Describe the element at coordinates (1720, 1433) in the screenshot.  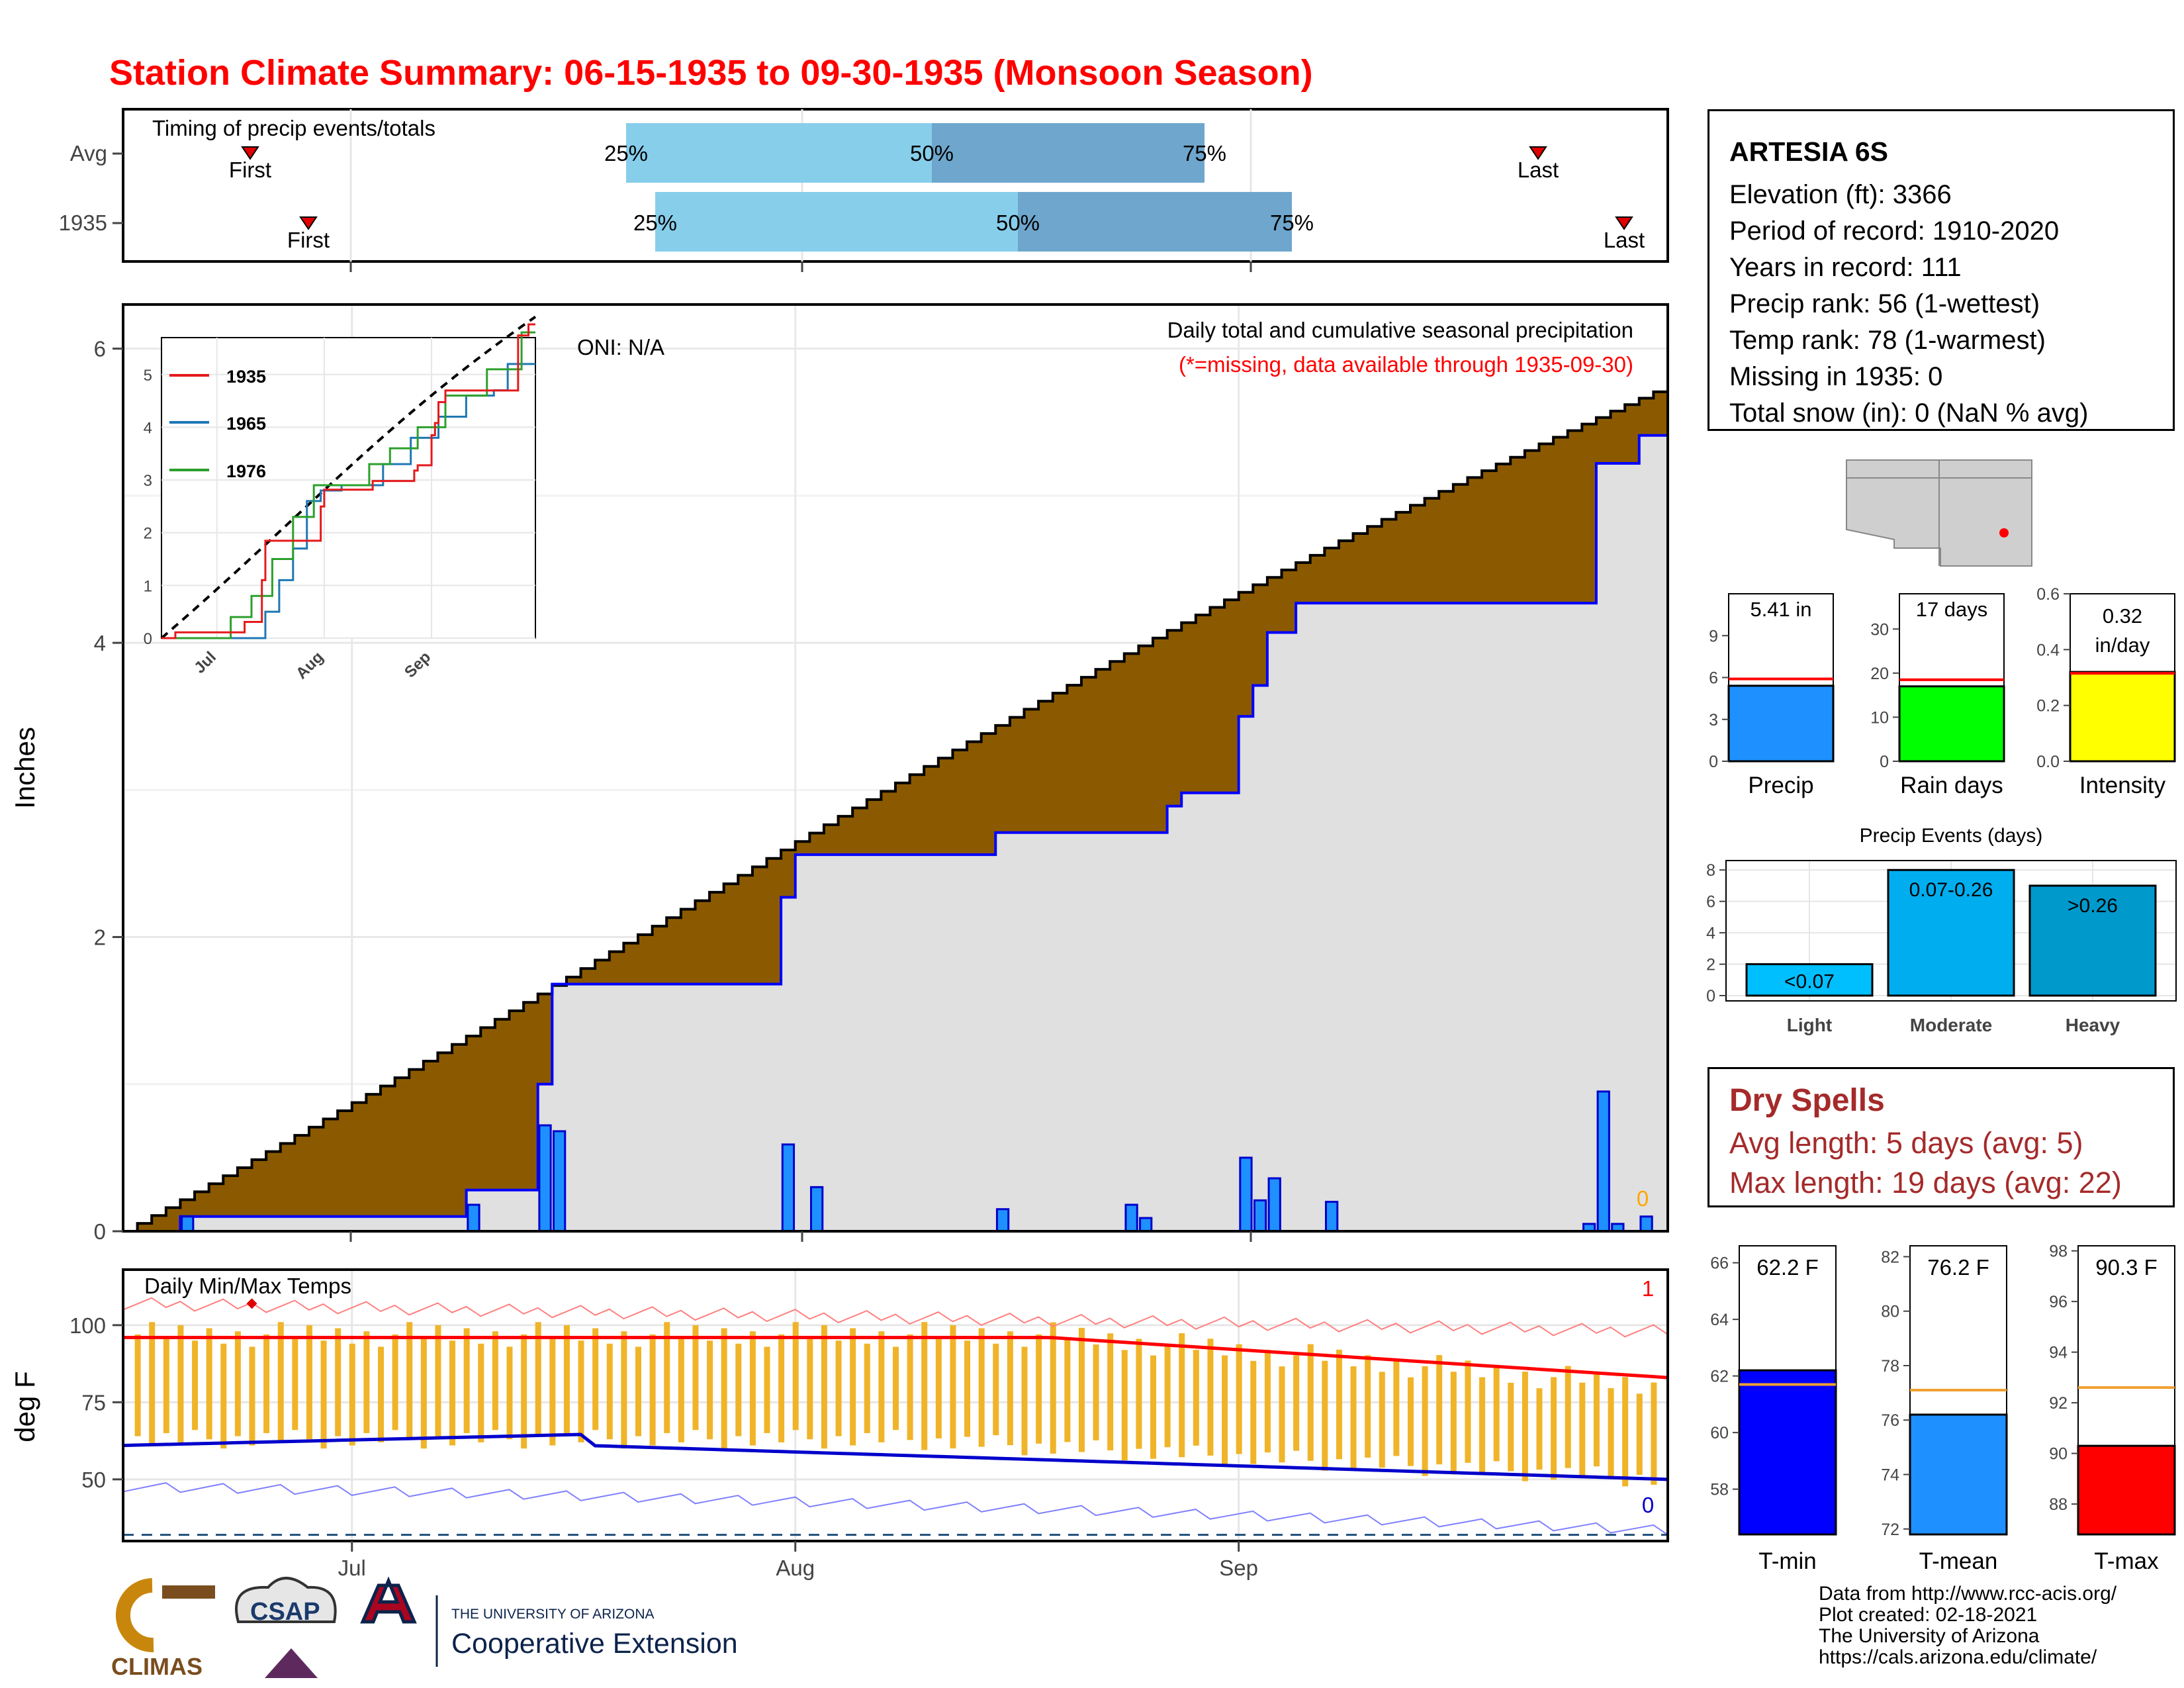
I see `temp-summary-tmin-tick-label: 60` at that location.